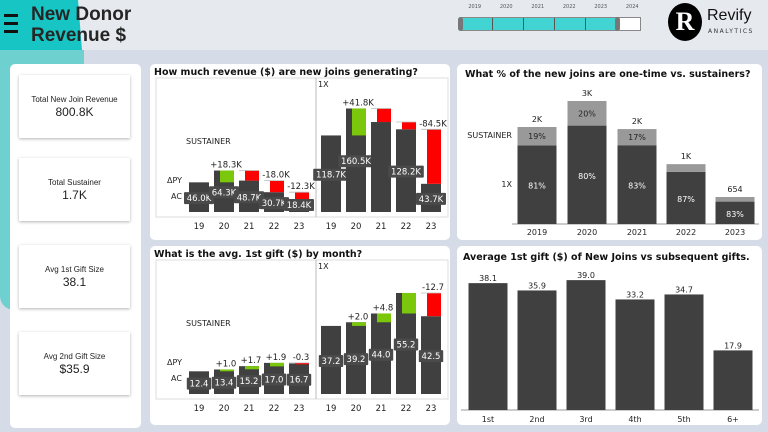 This screenshot has height=432, width=768. I want to click on timeline-track, so click(551, 24).